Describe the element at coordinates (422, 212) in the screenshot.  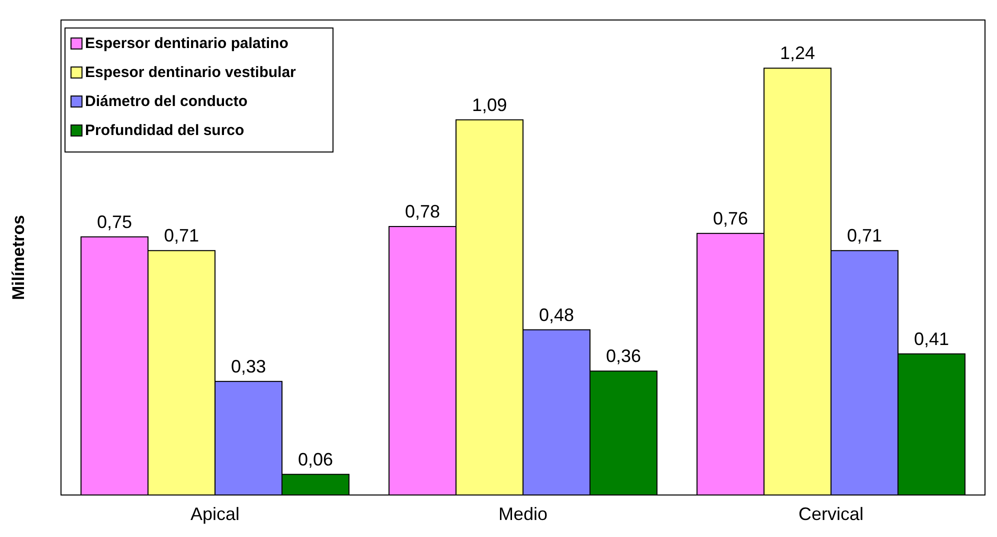
I see `data-label: 0,78` at that location.